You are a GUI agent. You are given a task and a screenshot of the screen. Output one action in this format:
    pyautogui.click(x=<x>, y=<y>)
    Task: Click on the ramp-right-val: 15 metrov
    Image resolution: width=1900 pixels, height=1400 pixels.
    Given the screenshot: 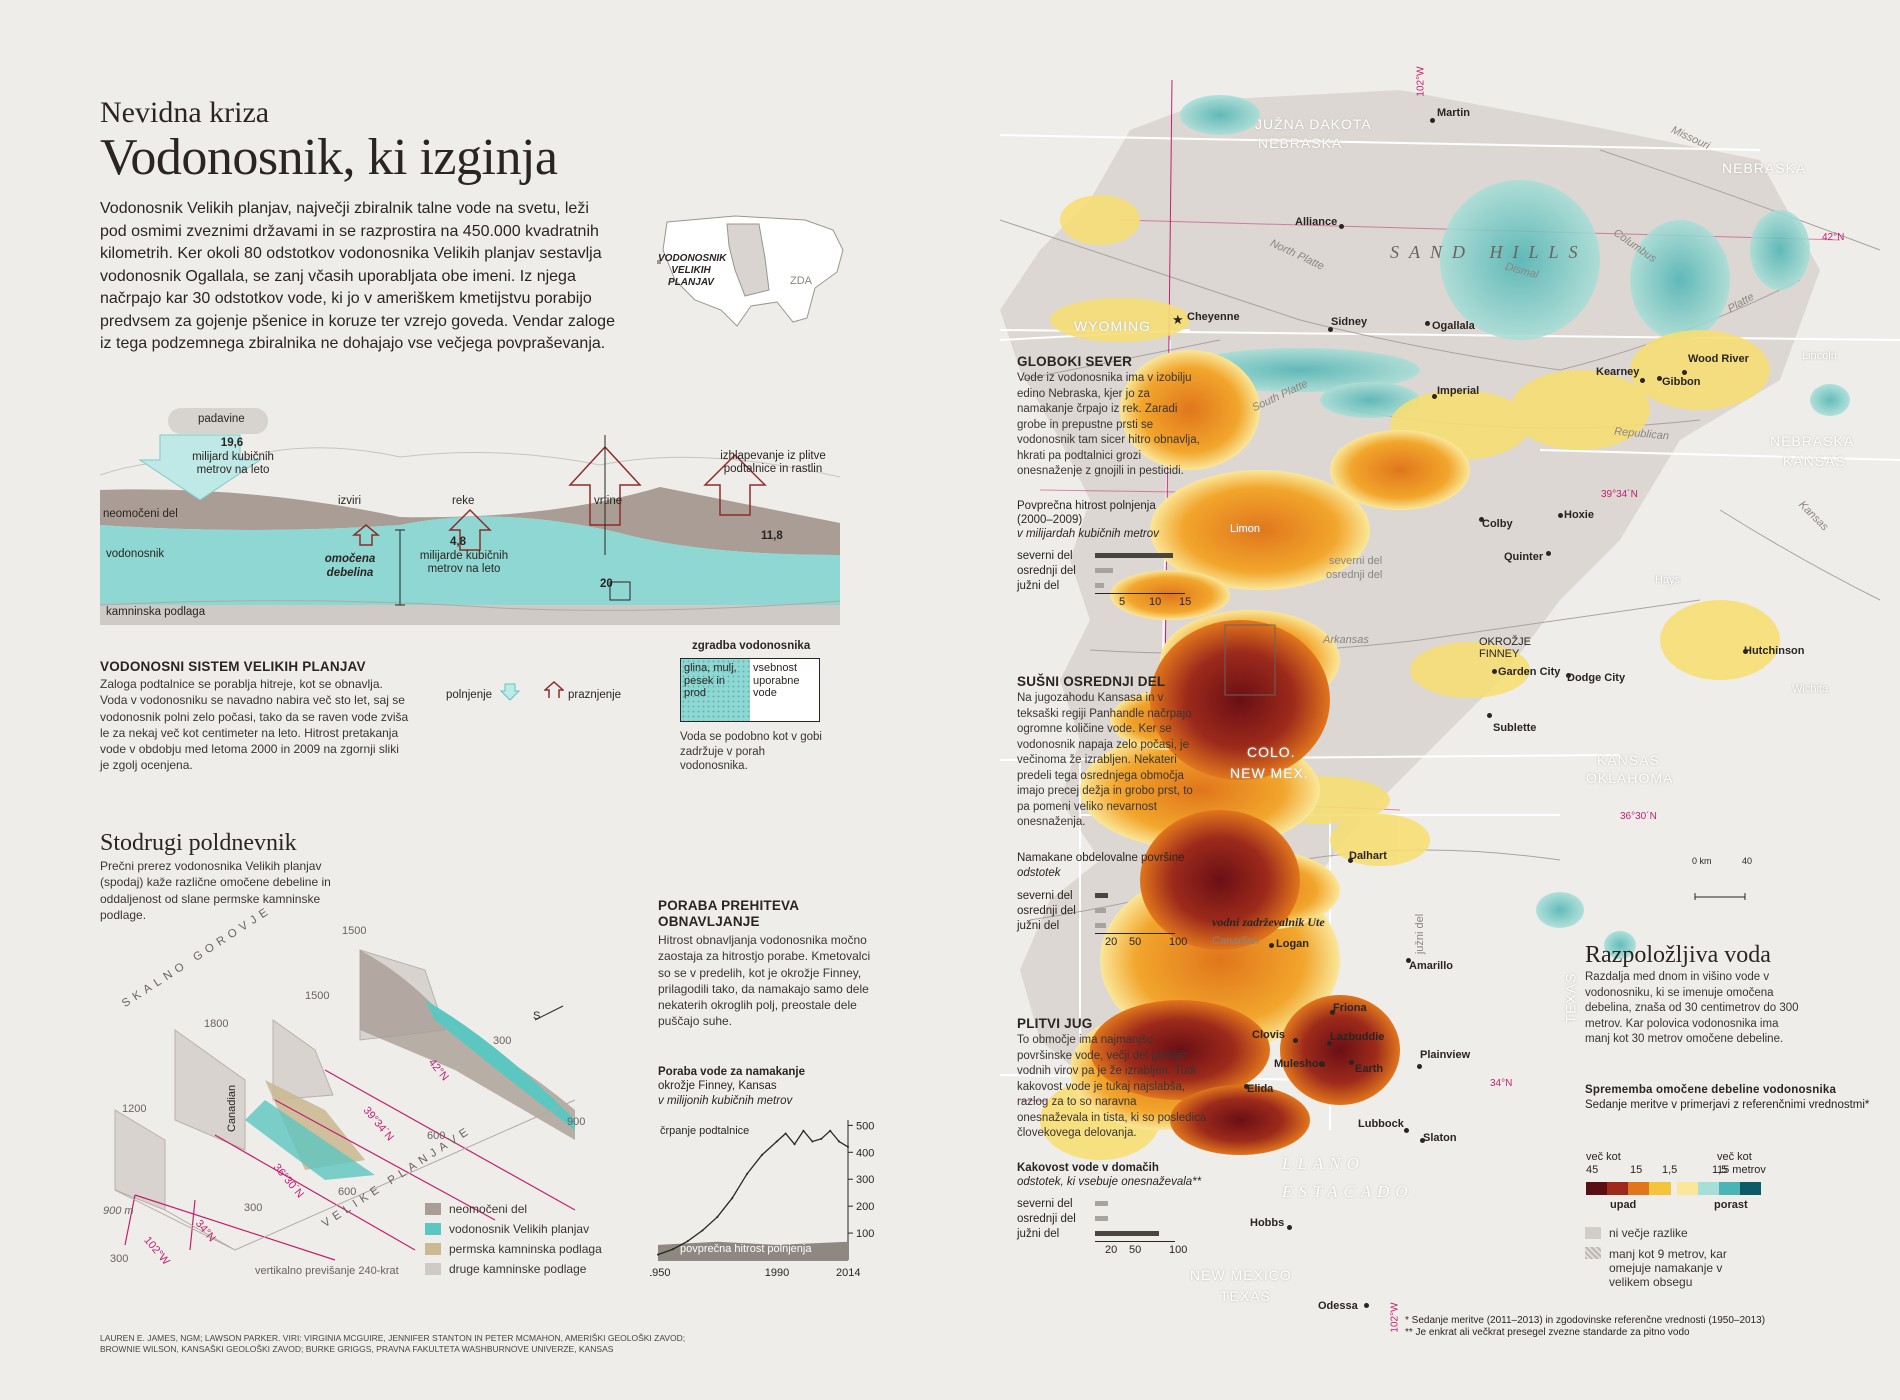 What is the action you would take?
    pyautogui.click(x=1741, y=1170)
    